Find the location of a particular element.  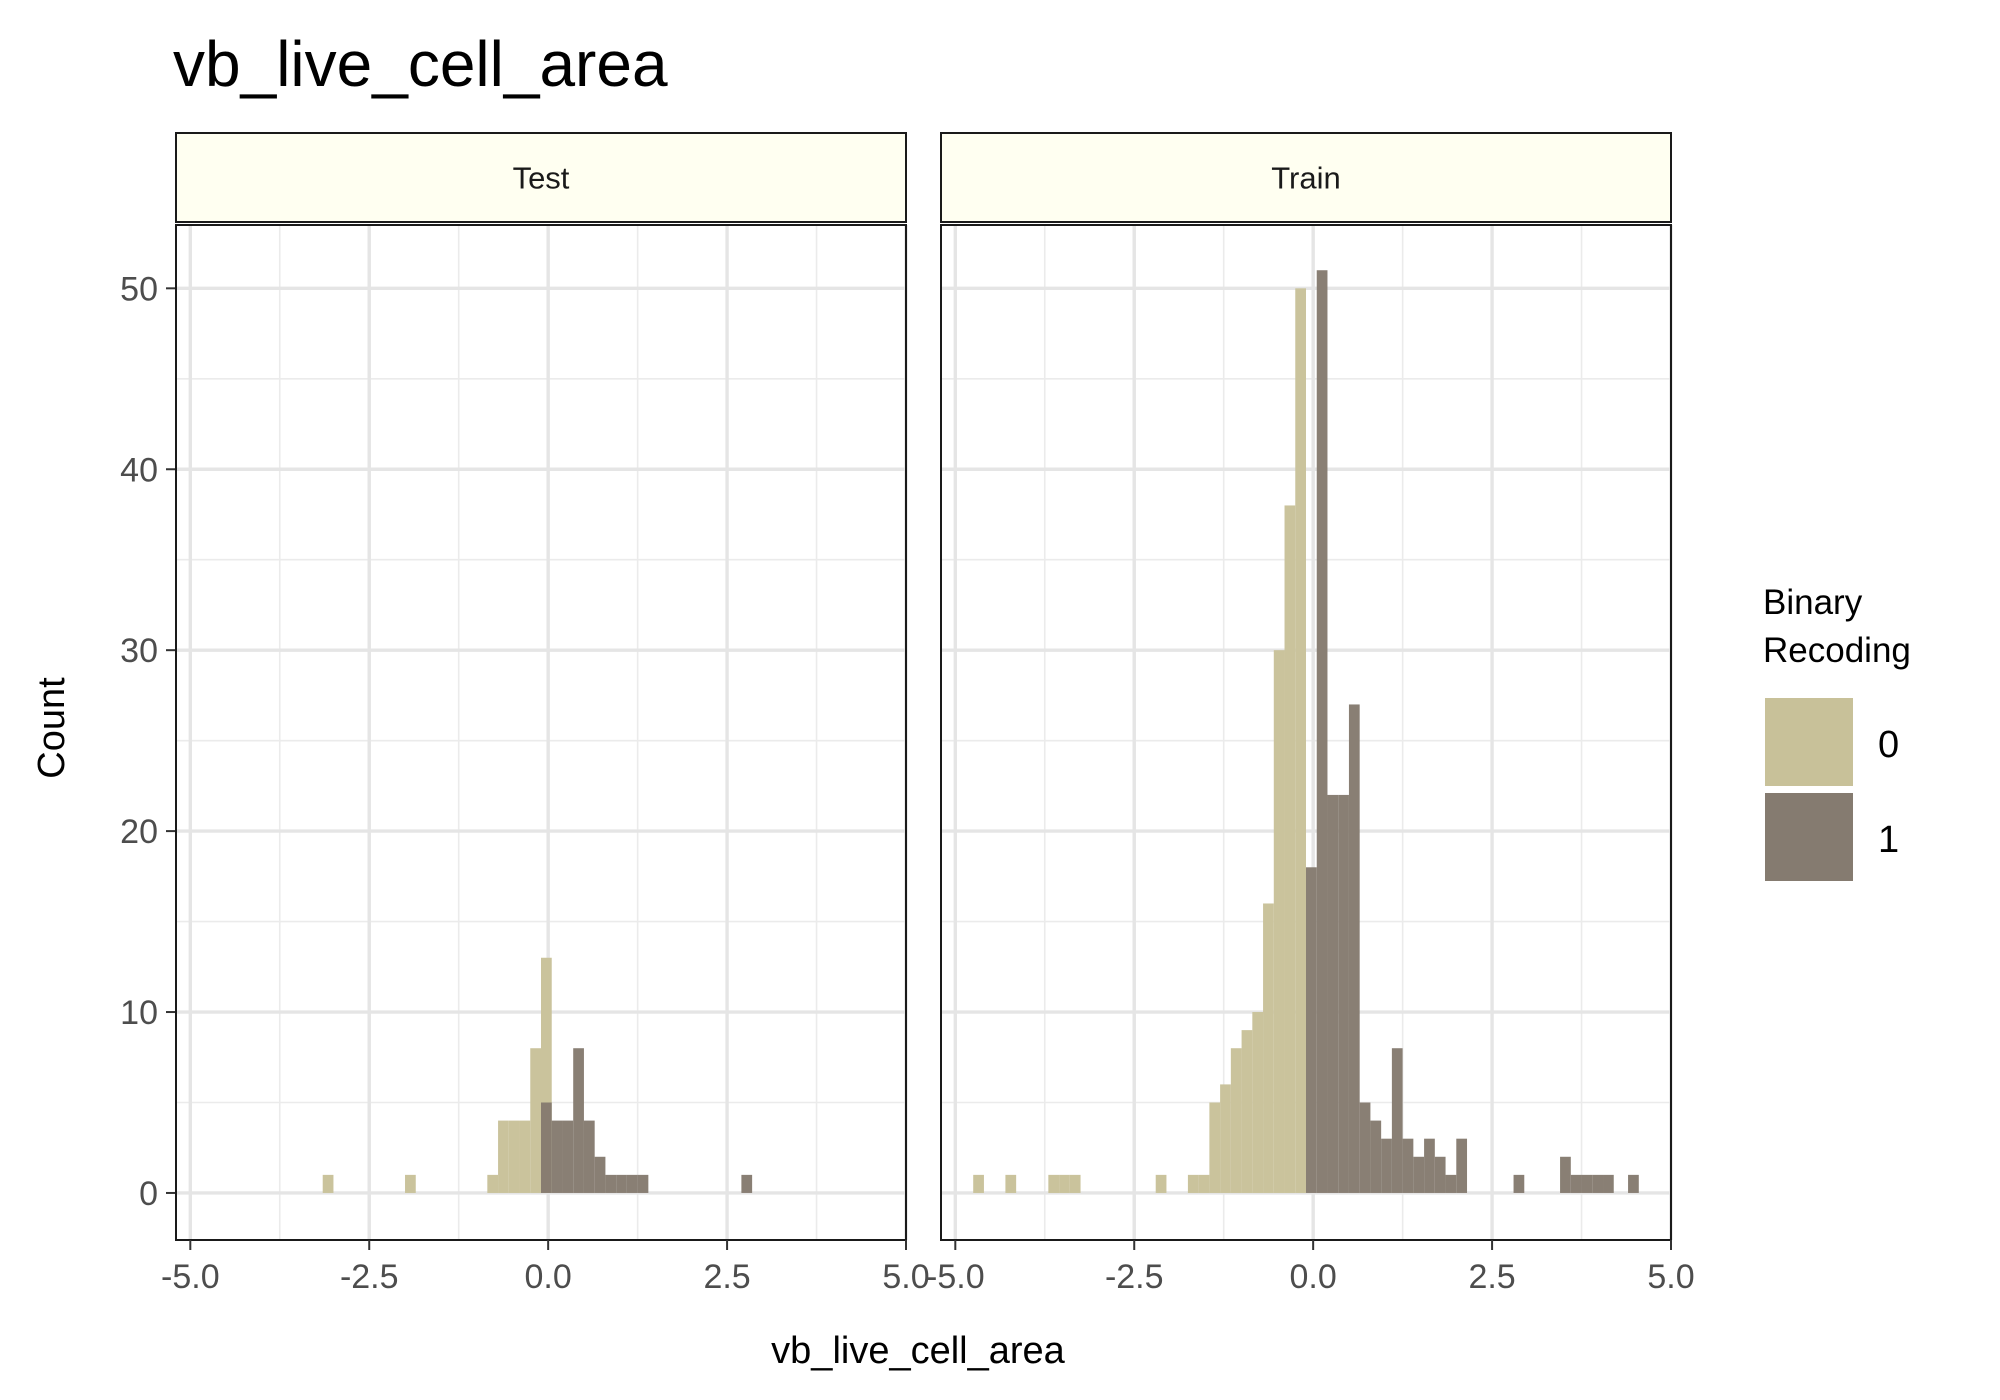

legend-title-line-1: Binary is located at coordinates (1813, 602).